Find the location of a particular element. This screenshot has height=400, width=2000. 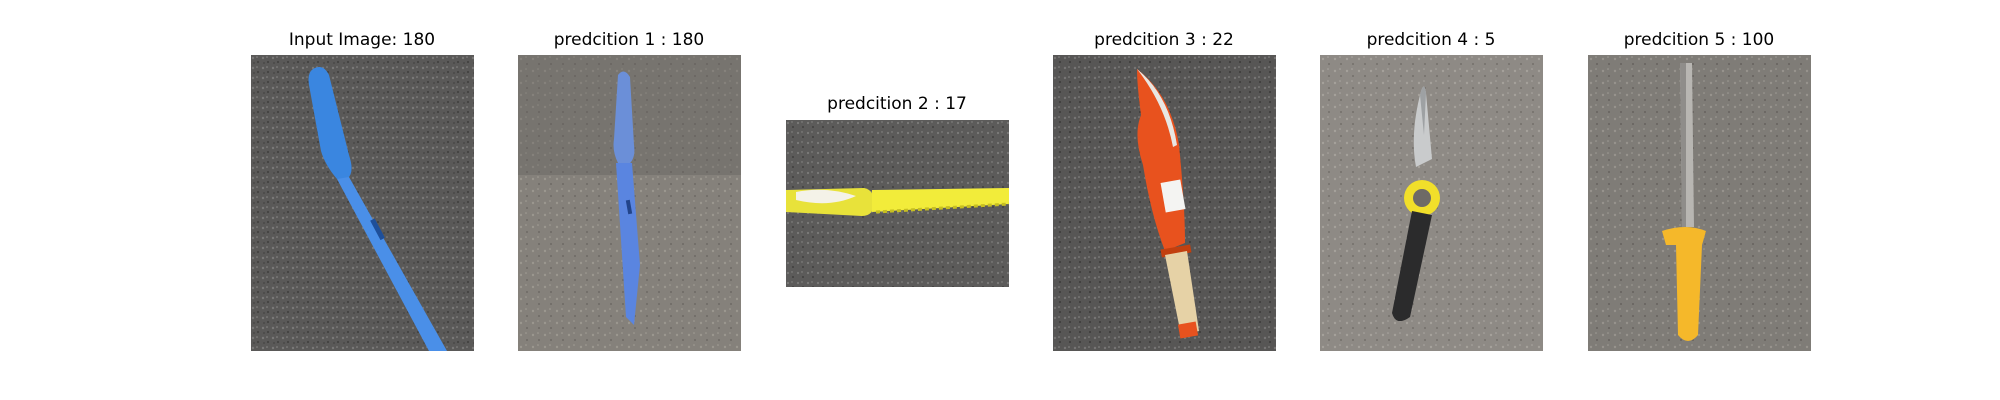

panel-title-prediction-1: predcition 1 : 180 is located at coordinates (629, 40).